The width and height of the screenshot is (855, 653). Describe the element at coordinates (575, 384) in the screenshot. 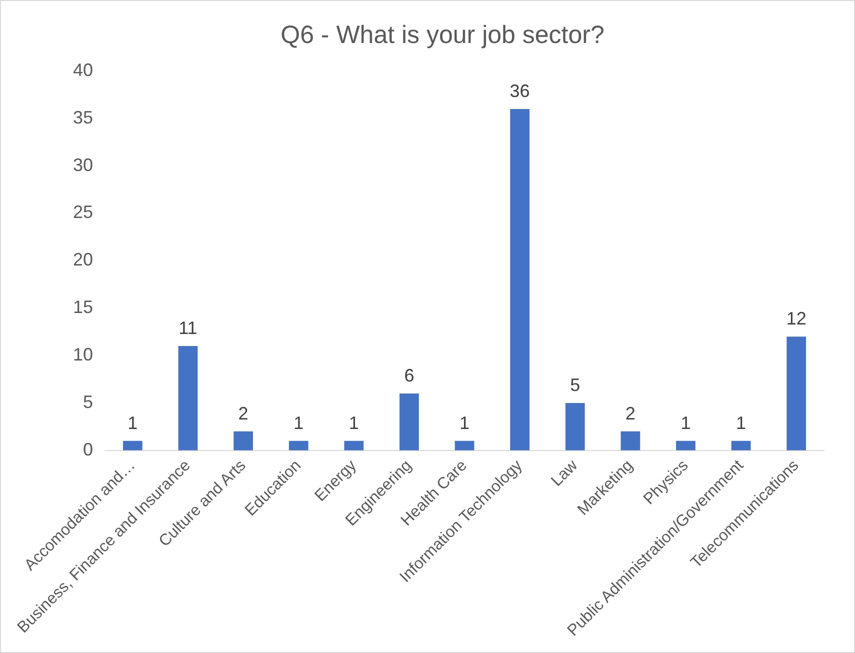

I see `data-label: 5` at that location.